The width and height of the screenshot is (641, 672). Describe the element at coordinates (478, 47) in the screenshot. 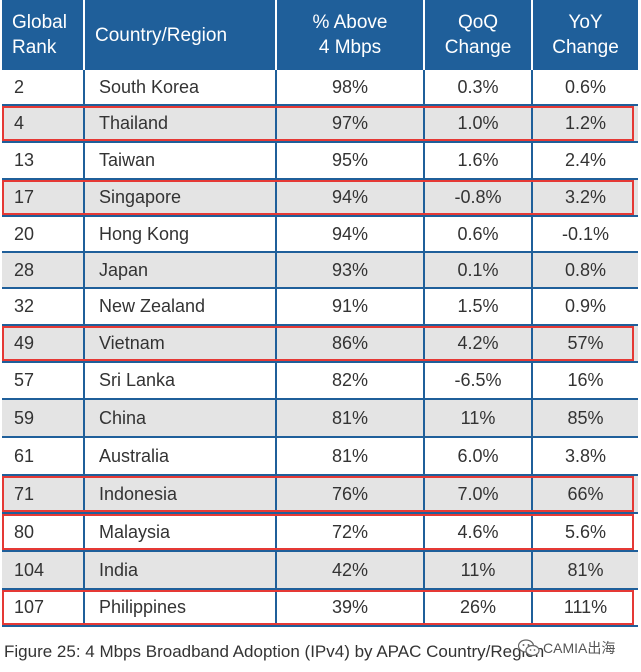

I see `header-qoq-line2: Change` at that location.